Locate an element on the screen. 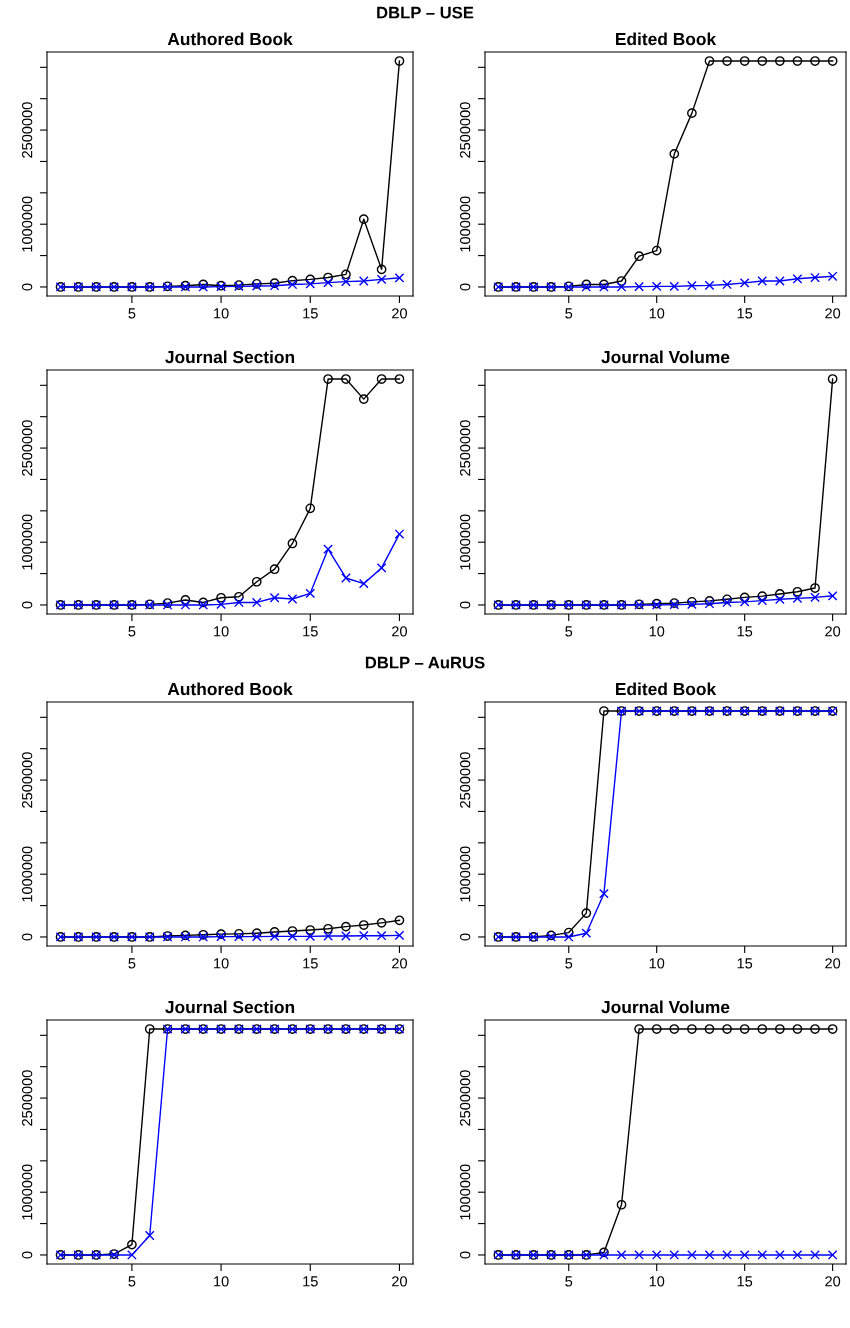  text: DBLP – AuRUS is located at coordinates (425, 662).